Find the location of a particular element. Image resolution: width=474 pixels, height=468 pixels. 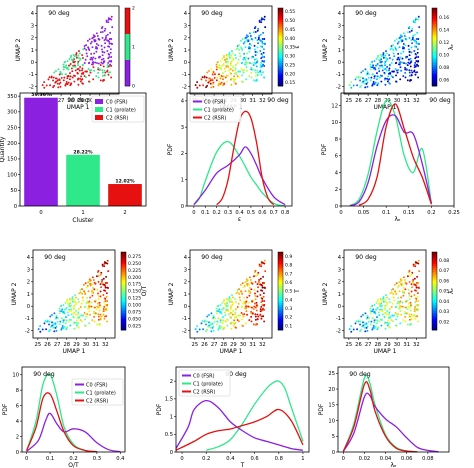

y-tick-label: 250 is located at coordinates (12, 128).